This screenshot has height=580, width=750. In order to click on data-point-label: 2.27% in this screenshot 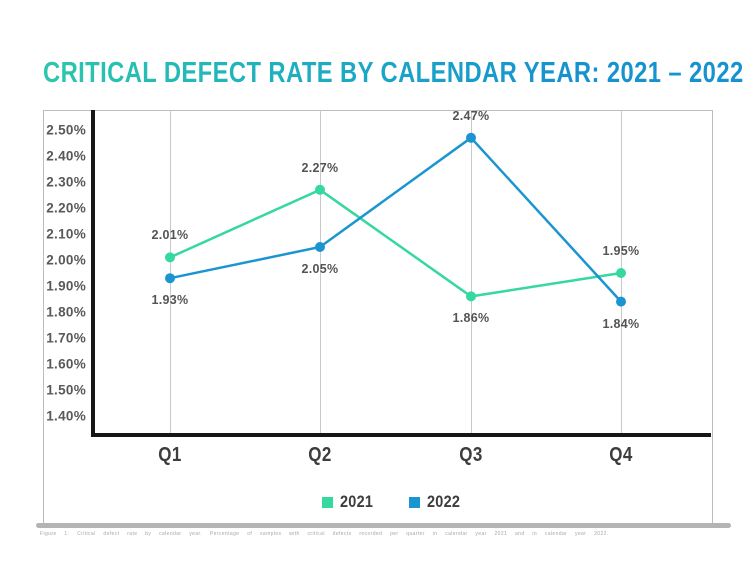, I will do `click(320, 167)`.